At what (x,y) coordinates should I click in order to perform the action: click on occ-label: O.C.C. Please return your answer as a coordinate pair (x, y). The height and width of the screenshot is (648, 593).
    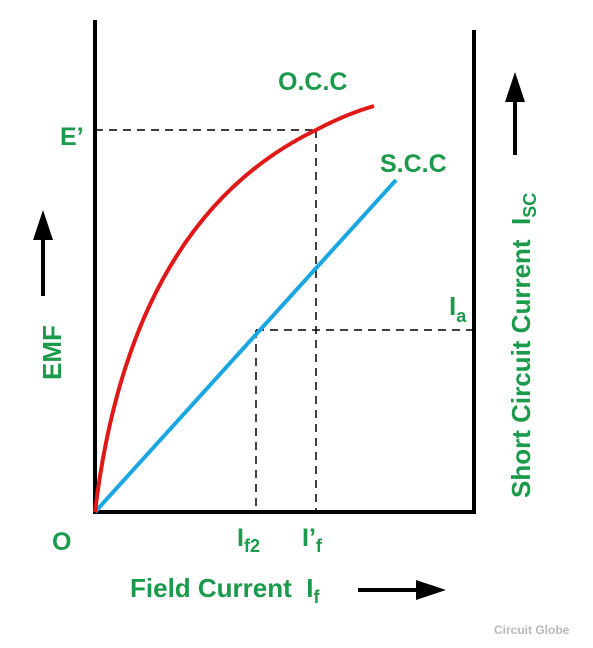
    Looking at the image, I should click on (312, 82).